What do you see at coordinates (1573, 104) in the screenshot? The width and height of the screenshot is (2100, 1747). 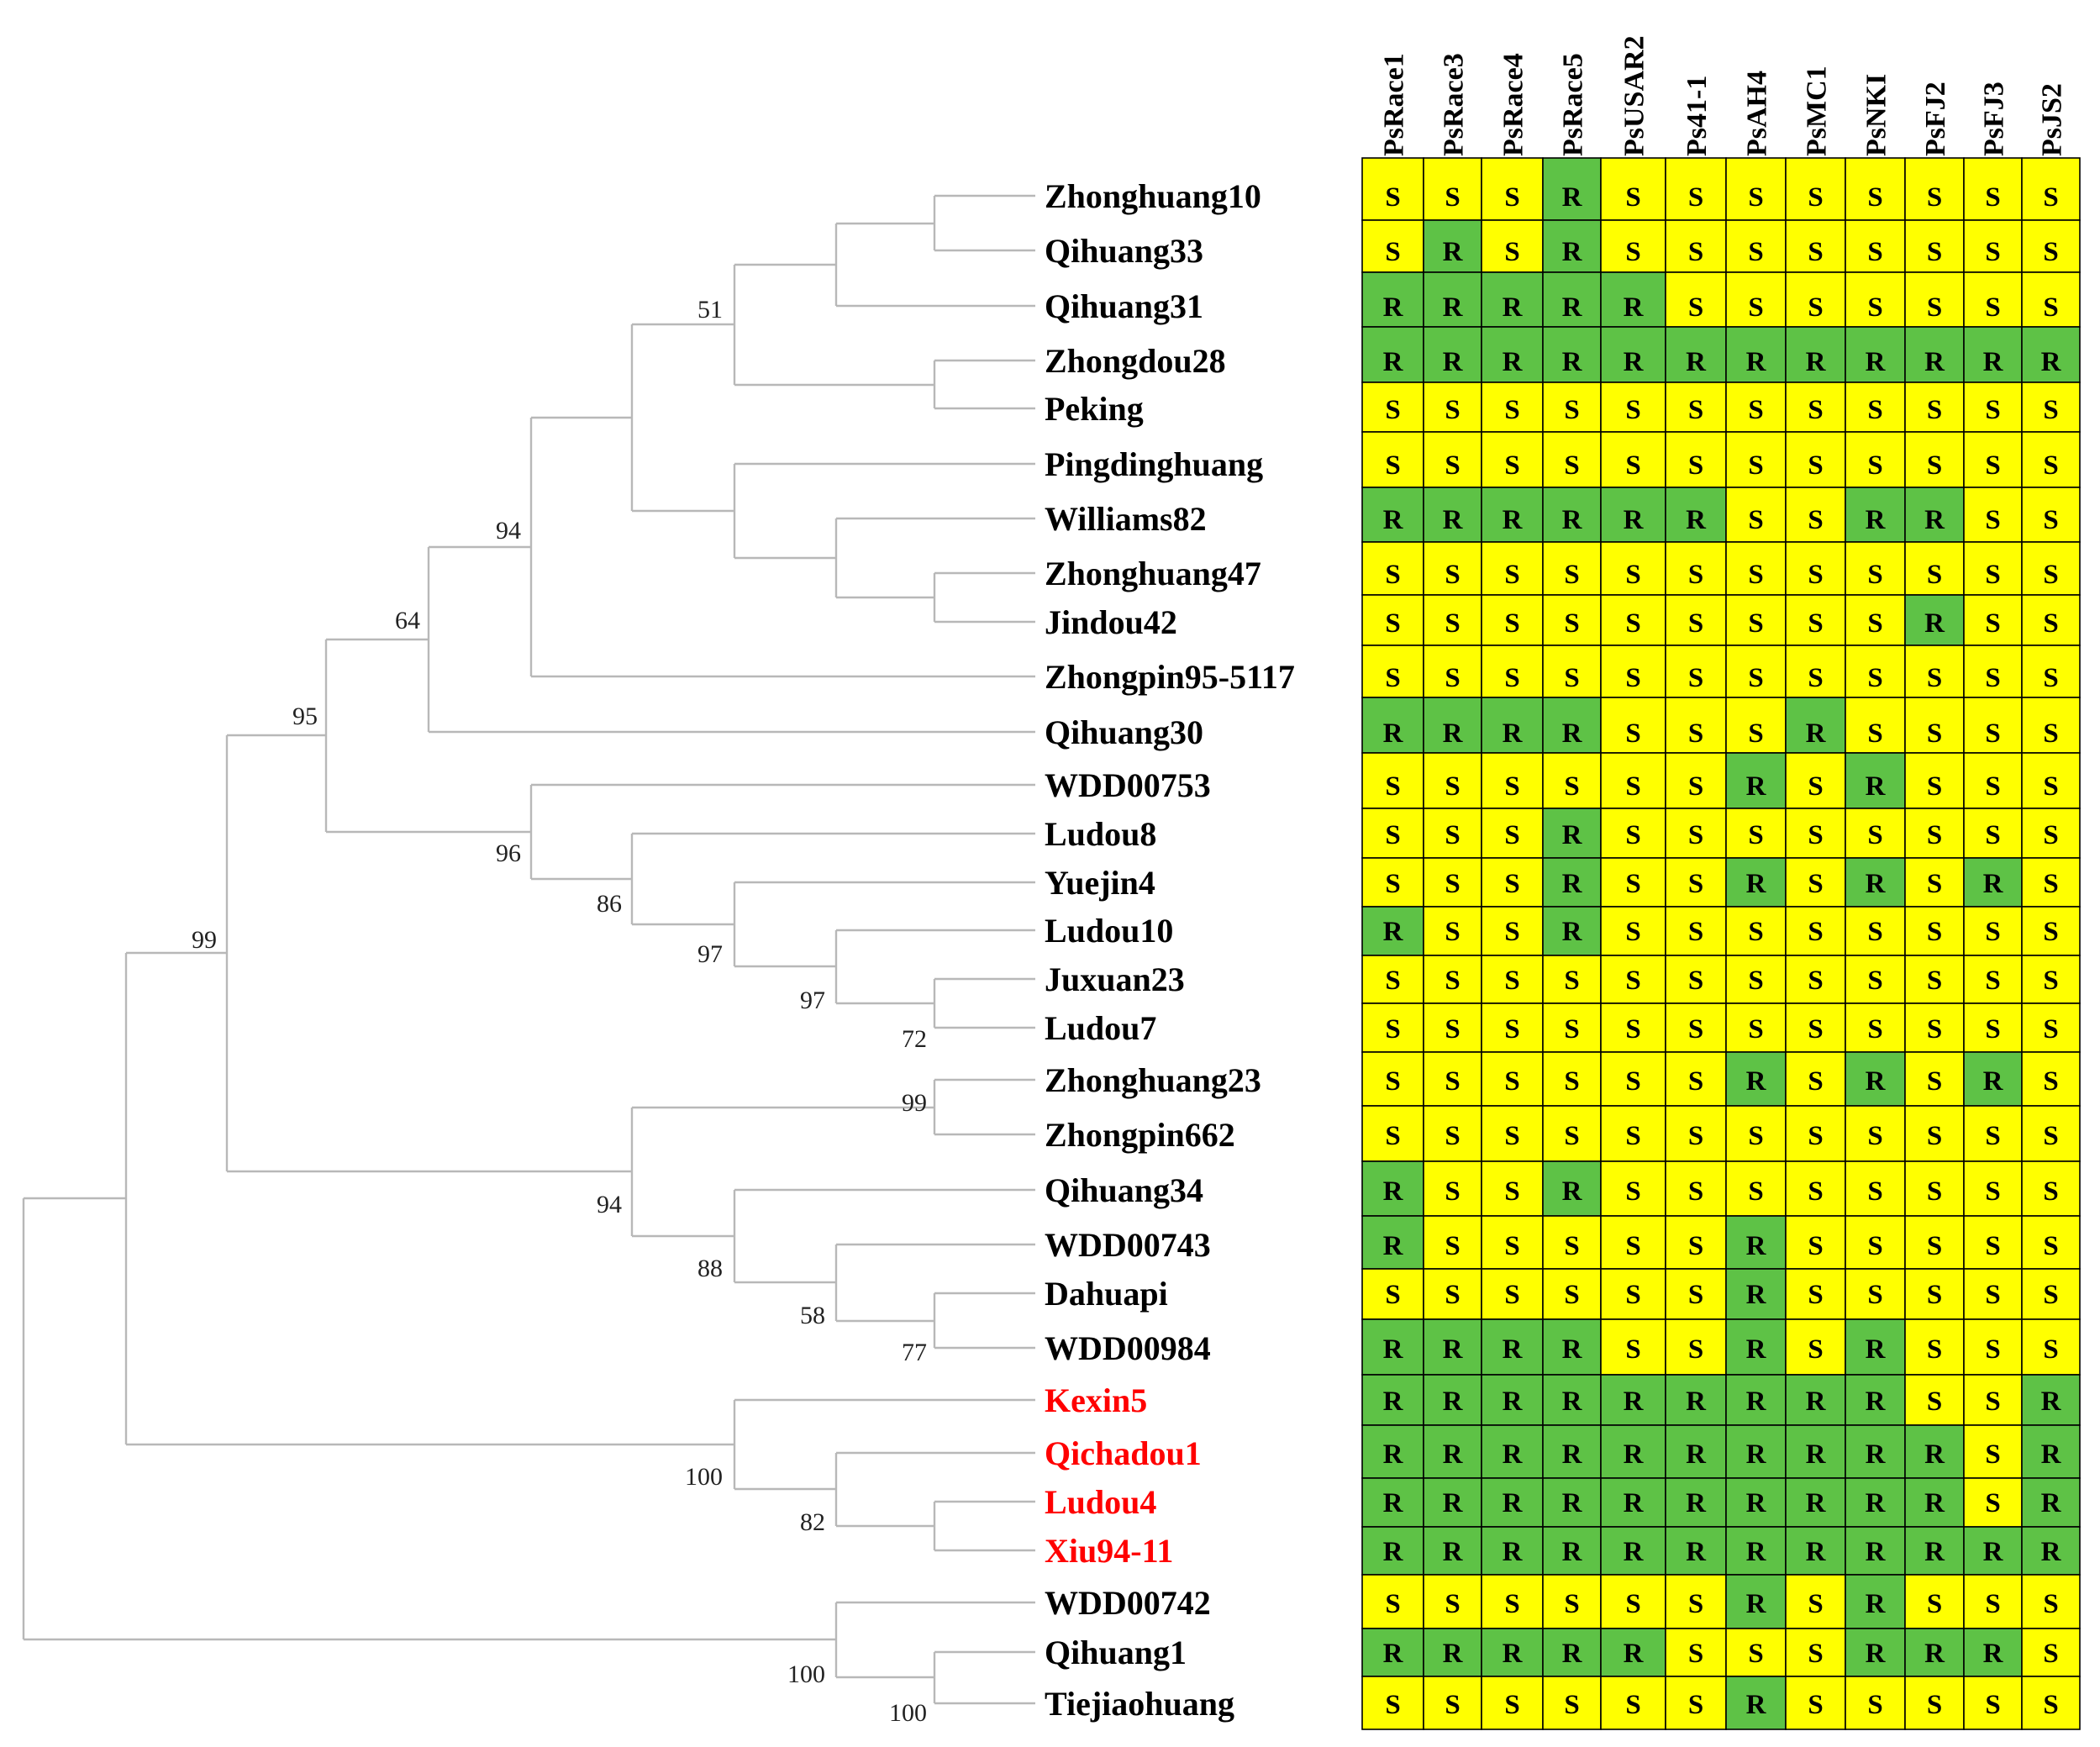 I see `strain-header: PsRace5` at bounding box center [1573, 104].